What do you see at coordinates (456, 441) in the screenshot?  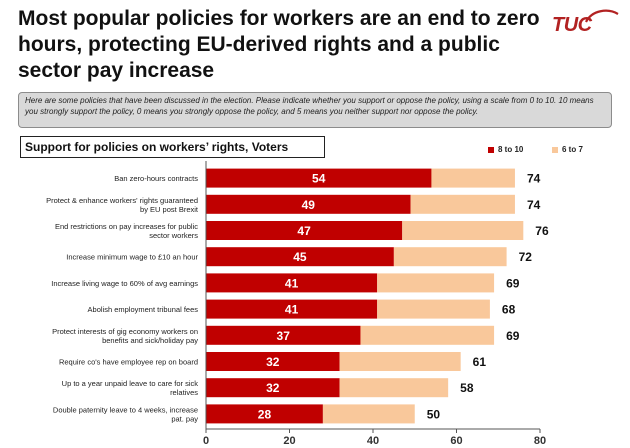 I see `x-tick-label: 60` at bounding box center [456, 441].